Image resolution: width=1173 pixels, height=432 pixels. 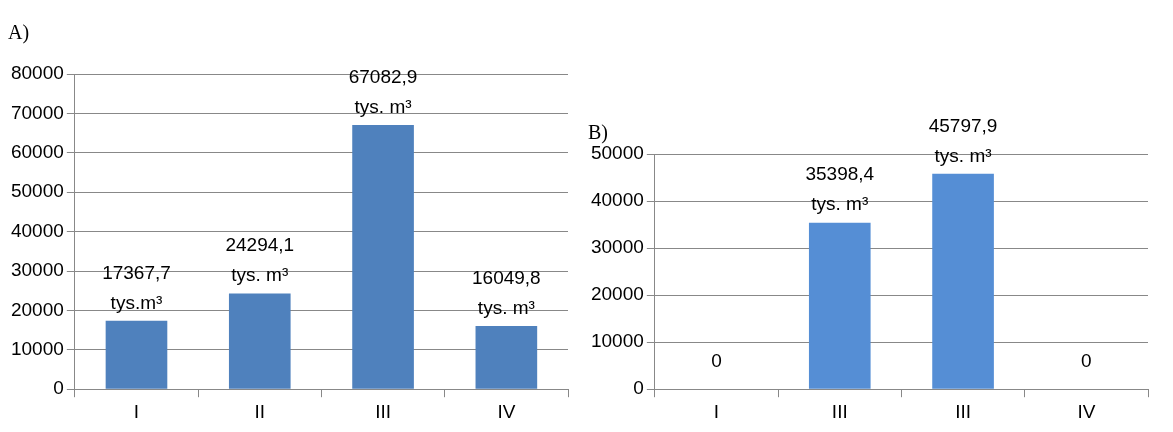 What do you see at coordinates (19, 33) in the screenshot?
I see `chart-title: A)` at bounding box center [19, 33].